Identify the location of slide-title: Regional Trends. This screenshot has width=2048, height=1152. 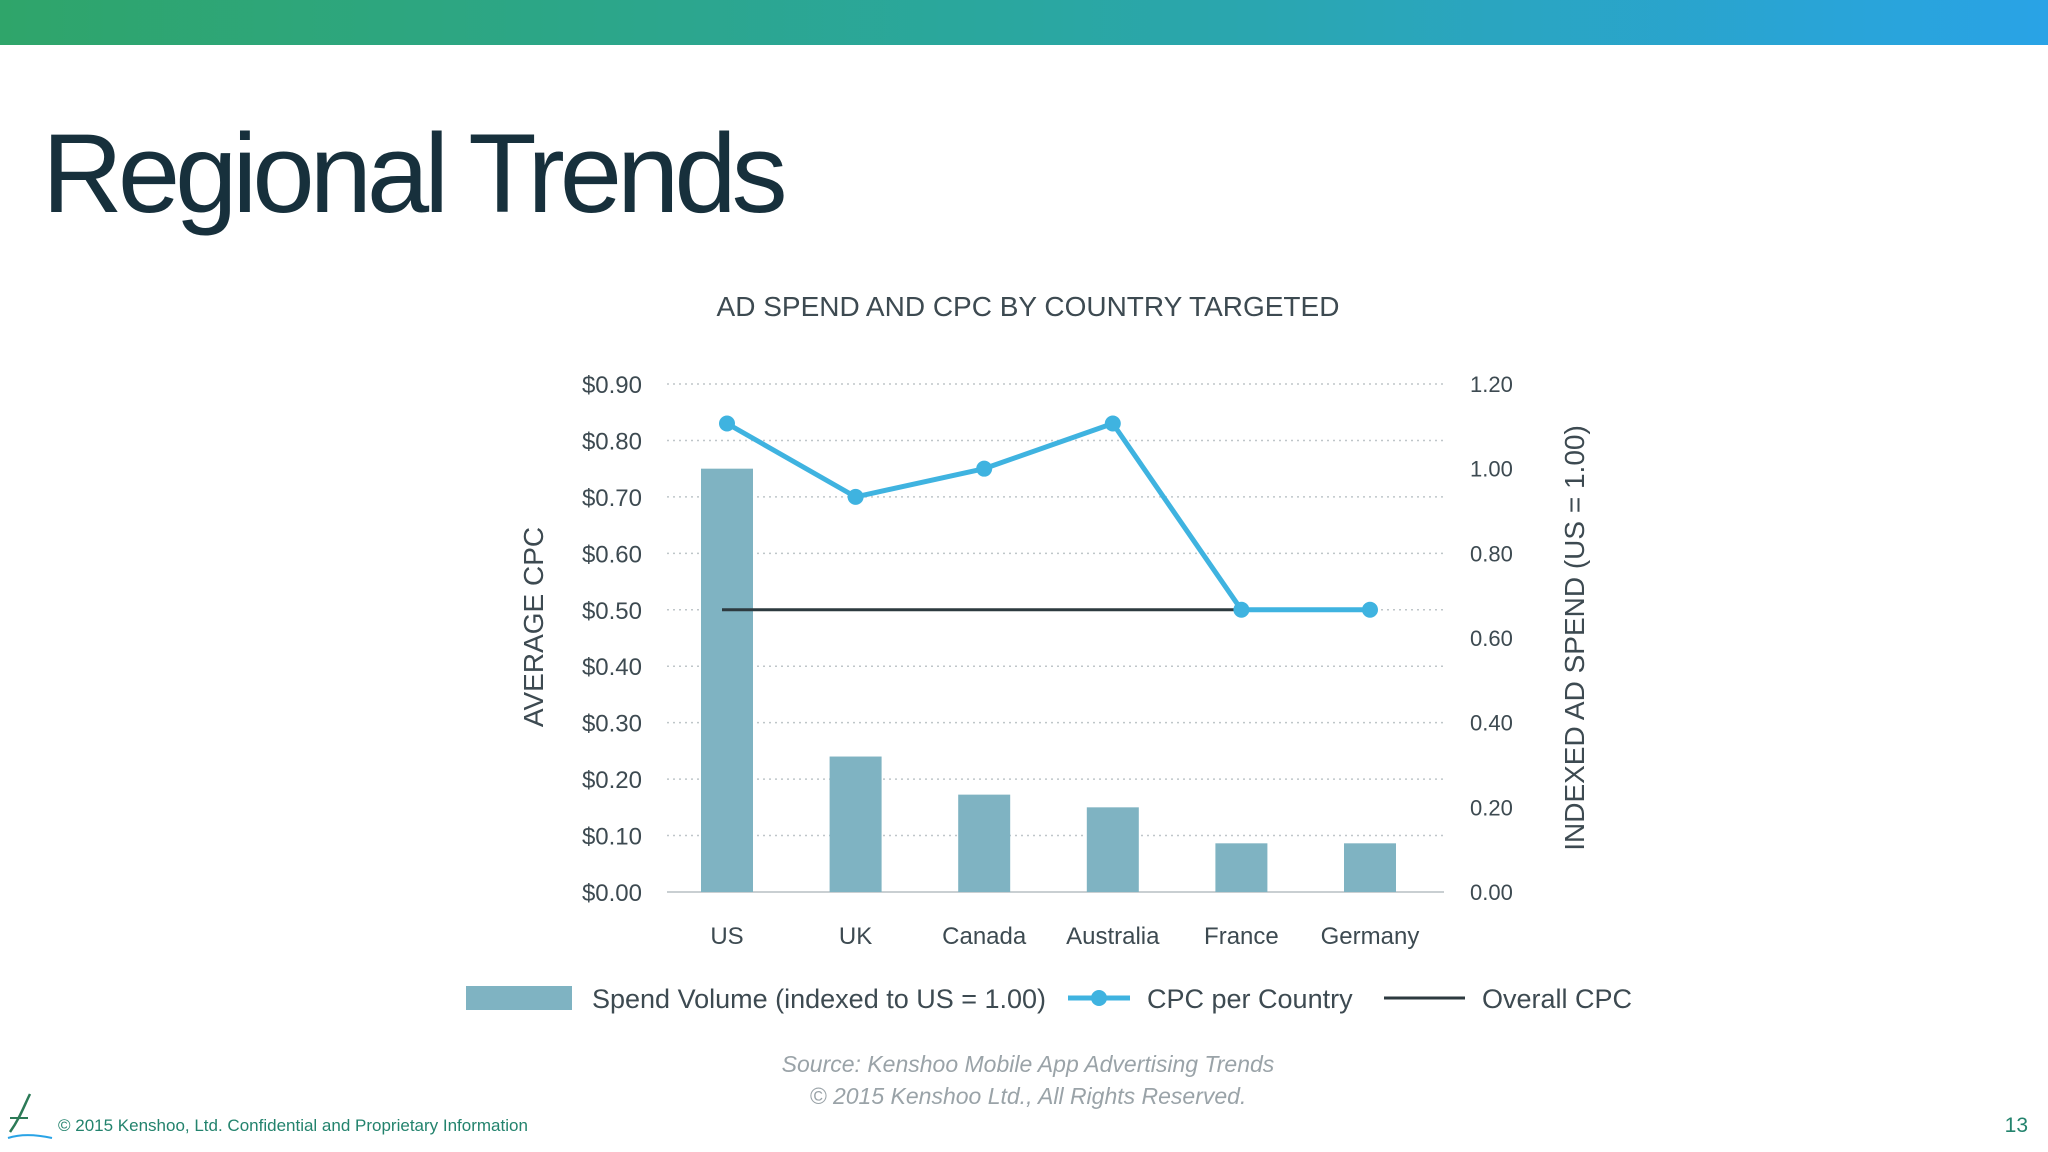
(415, 173).